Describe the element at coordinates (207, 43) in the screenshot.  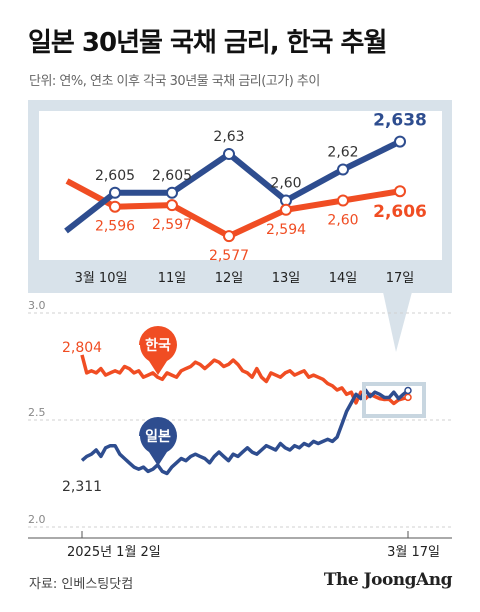
I see `page-title: 일본 30년물 국채 금리, 한국 추월` at that location.